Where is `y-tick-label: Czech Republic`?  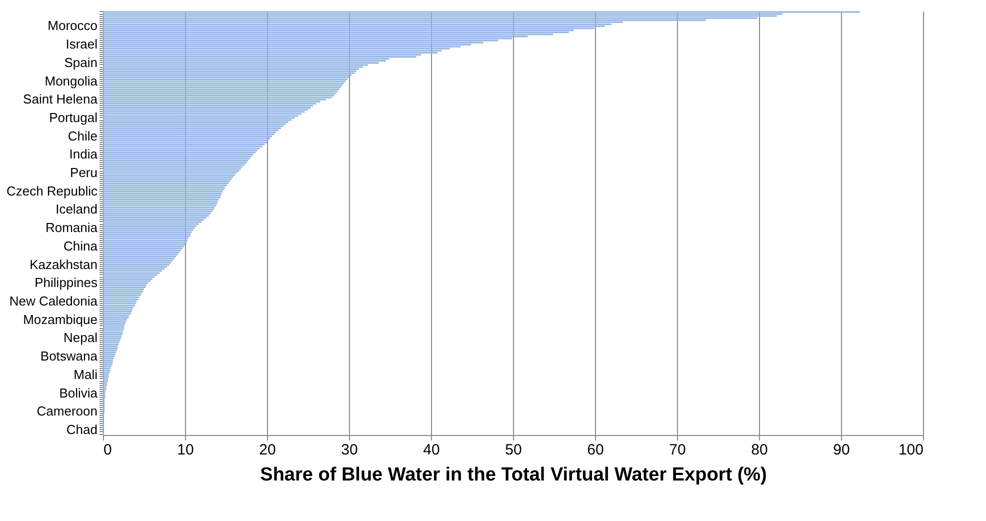 y-tick-label: Czech Republic is located at coordinates (52, 190).